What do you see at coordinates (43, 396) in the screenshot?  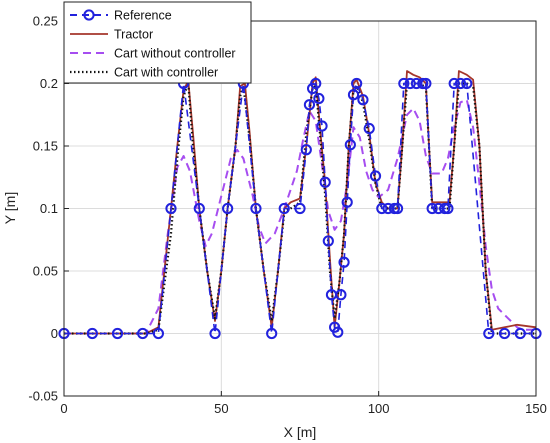 I see `y-tick-label: -0.05` at bounding box center [43, 396].